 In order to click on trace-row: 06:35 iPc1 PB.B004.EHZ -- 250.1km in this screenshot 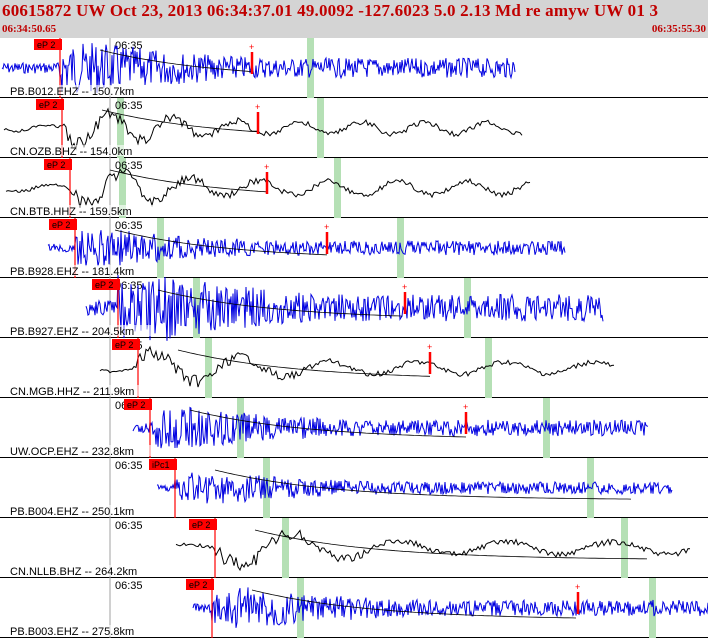, I will do `click(354, 488)`.